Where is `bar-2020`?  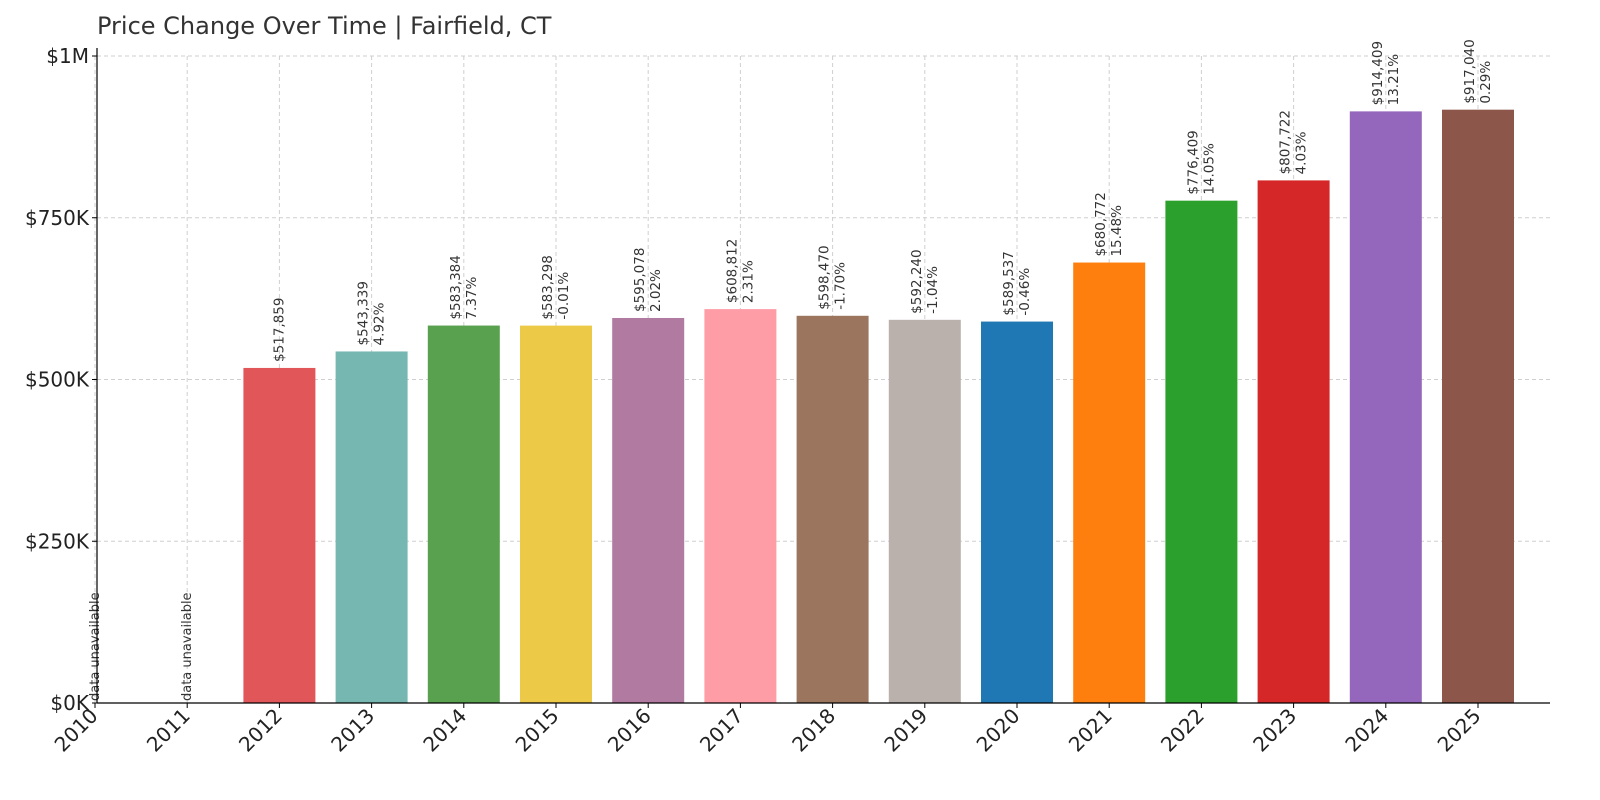 bar-2020 is located at coordinates (1017, 512).